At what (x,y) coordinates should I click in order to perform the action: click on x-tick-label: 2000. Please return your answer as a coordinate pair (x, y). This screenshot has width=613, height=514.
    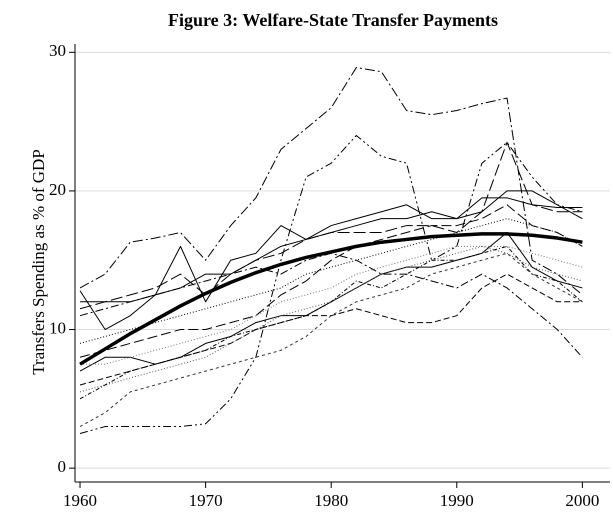
    Looking at the image, I should click on (582, 500).